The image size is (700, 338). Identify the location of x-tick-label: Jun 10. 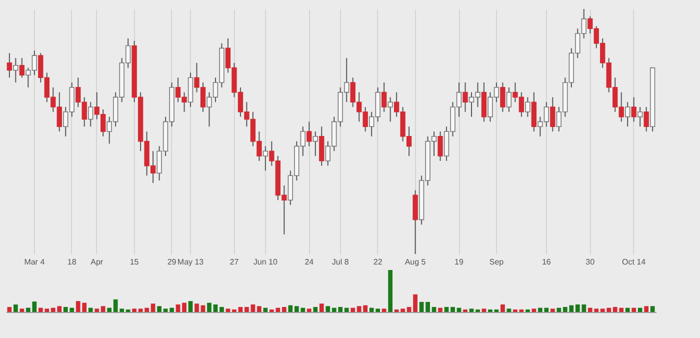
(265, 262).